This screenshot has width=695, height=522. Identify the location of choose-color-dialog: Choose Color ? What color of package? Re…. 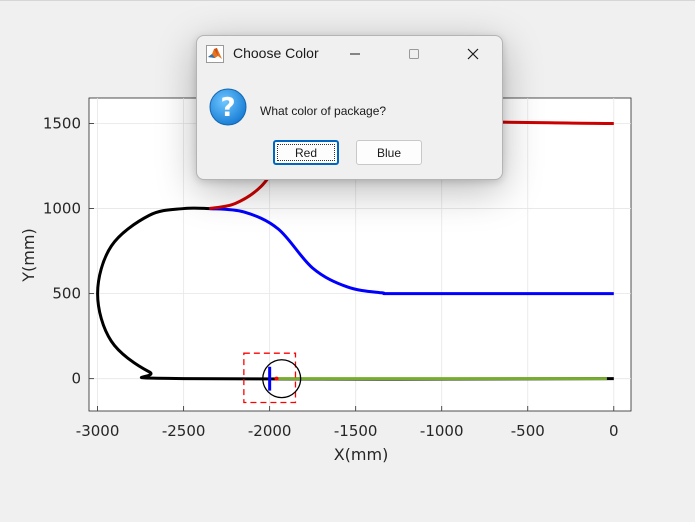
(349, 107).